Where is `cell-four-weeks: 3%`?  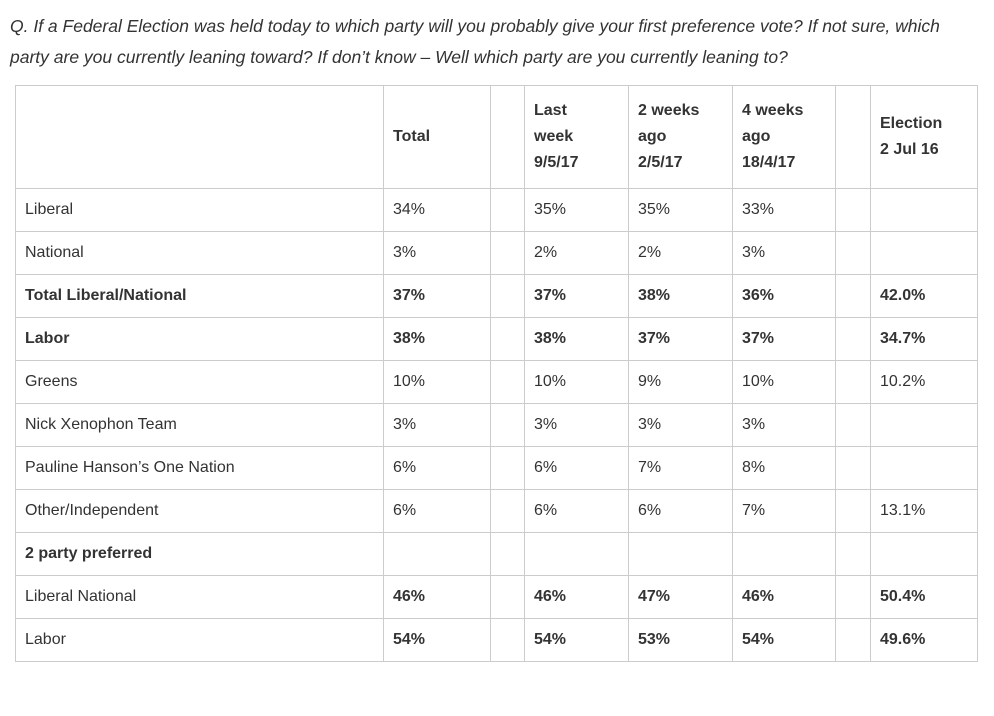 cell-four-weeks: 3% is located at coordinates (784, 253).